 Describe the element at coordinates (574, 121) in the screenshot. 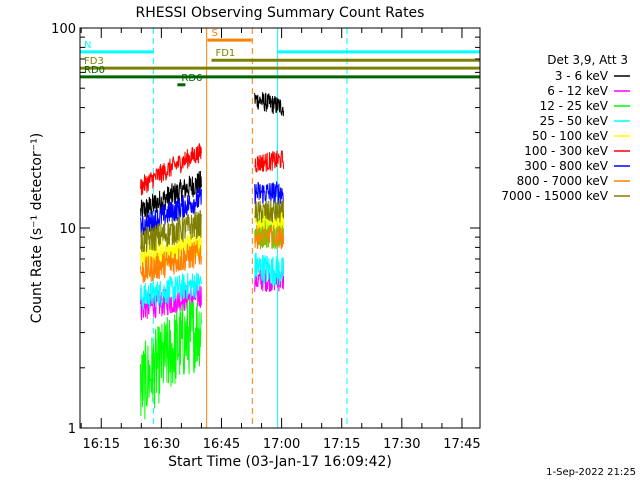

I see `legend-entry-label: 25 - 50 keV` at that location.